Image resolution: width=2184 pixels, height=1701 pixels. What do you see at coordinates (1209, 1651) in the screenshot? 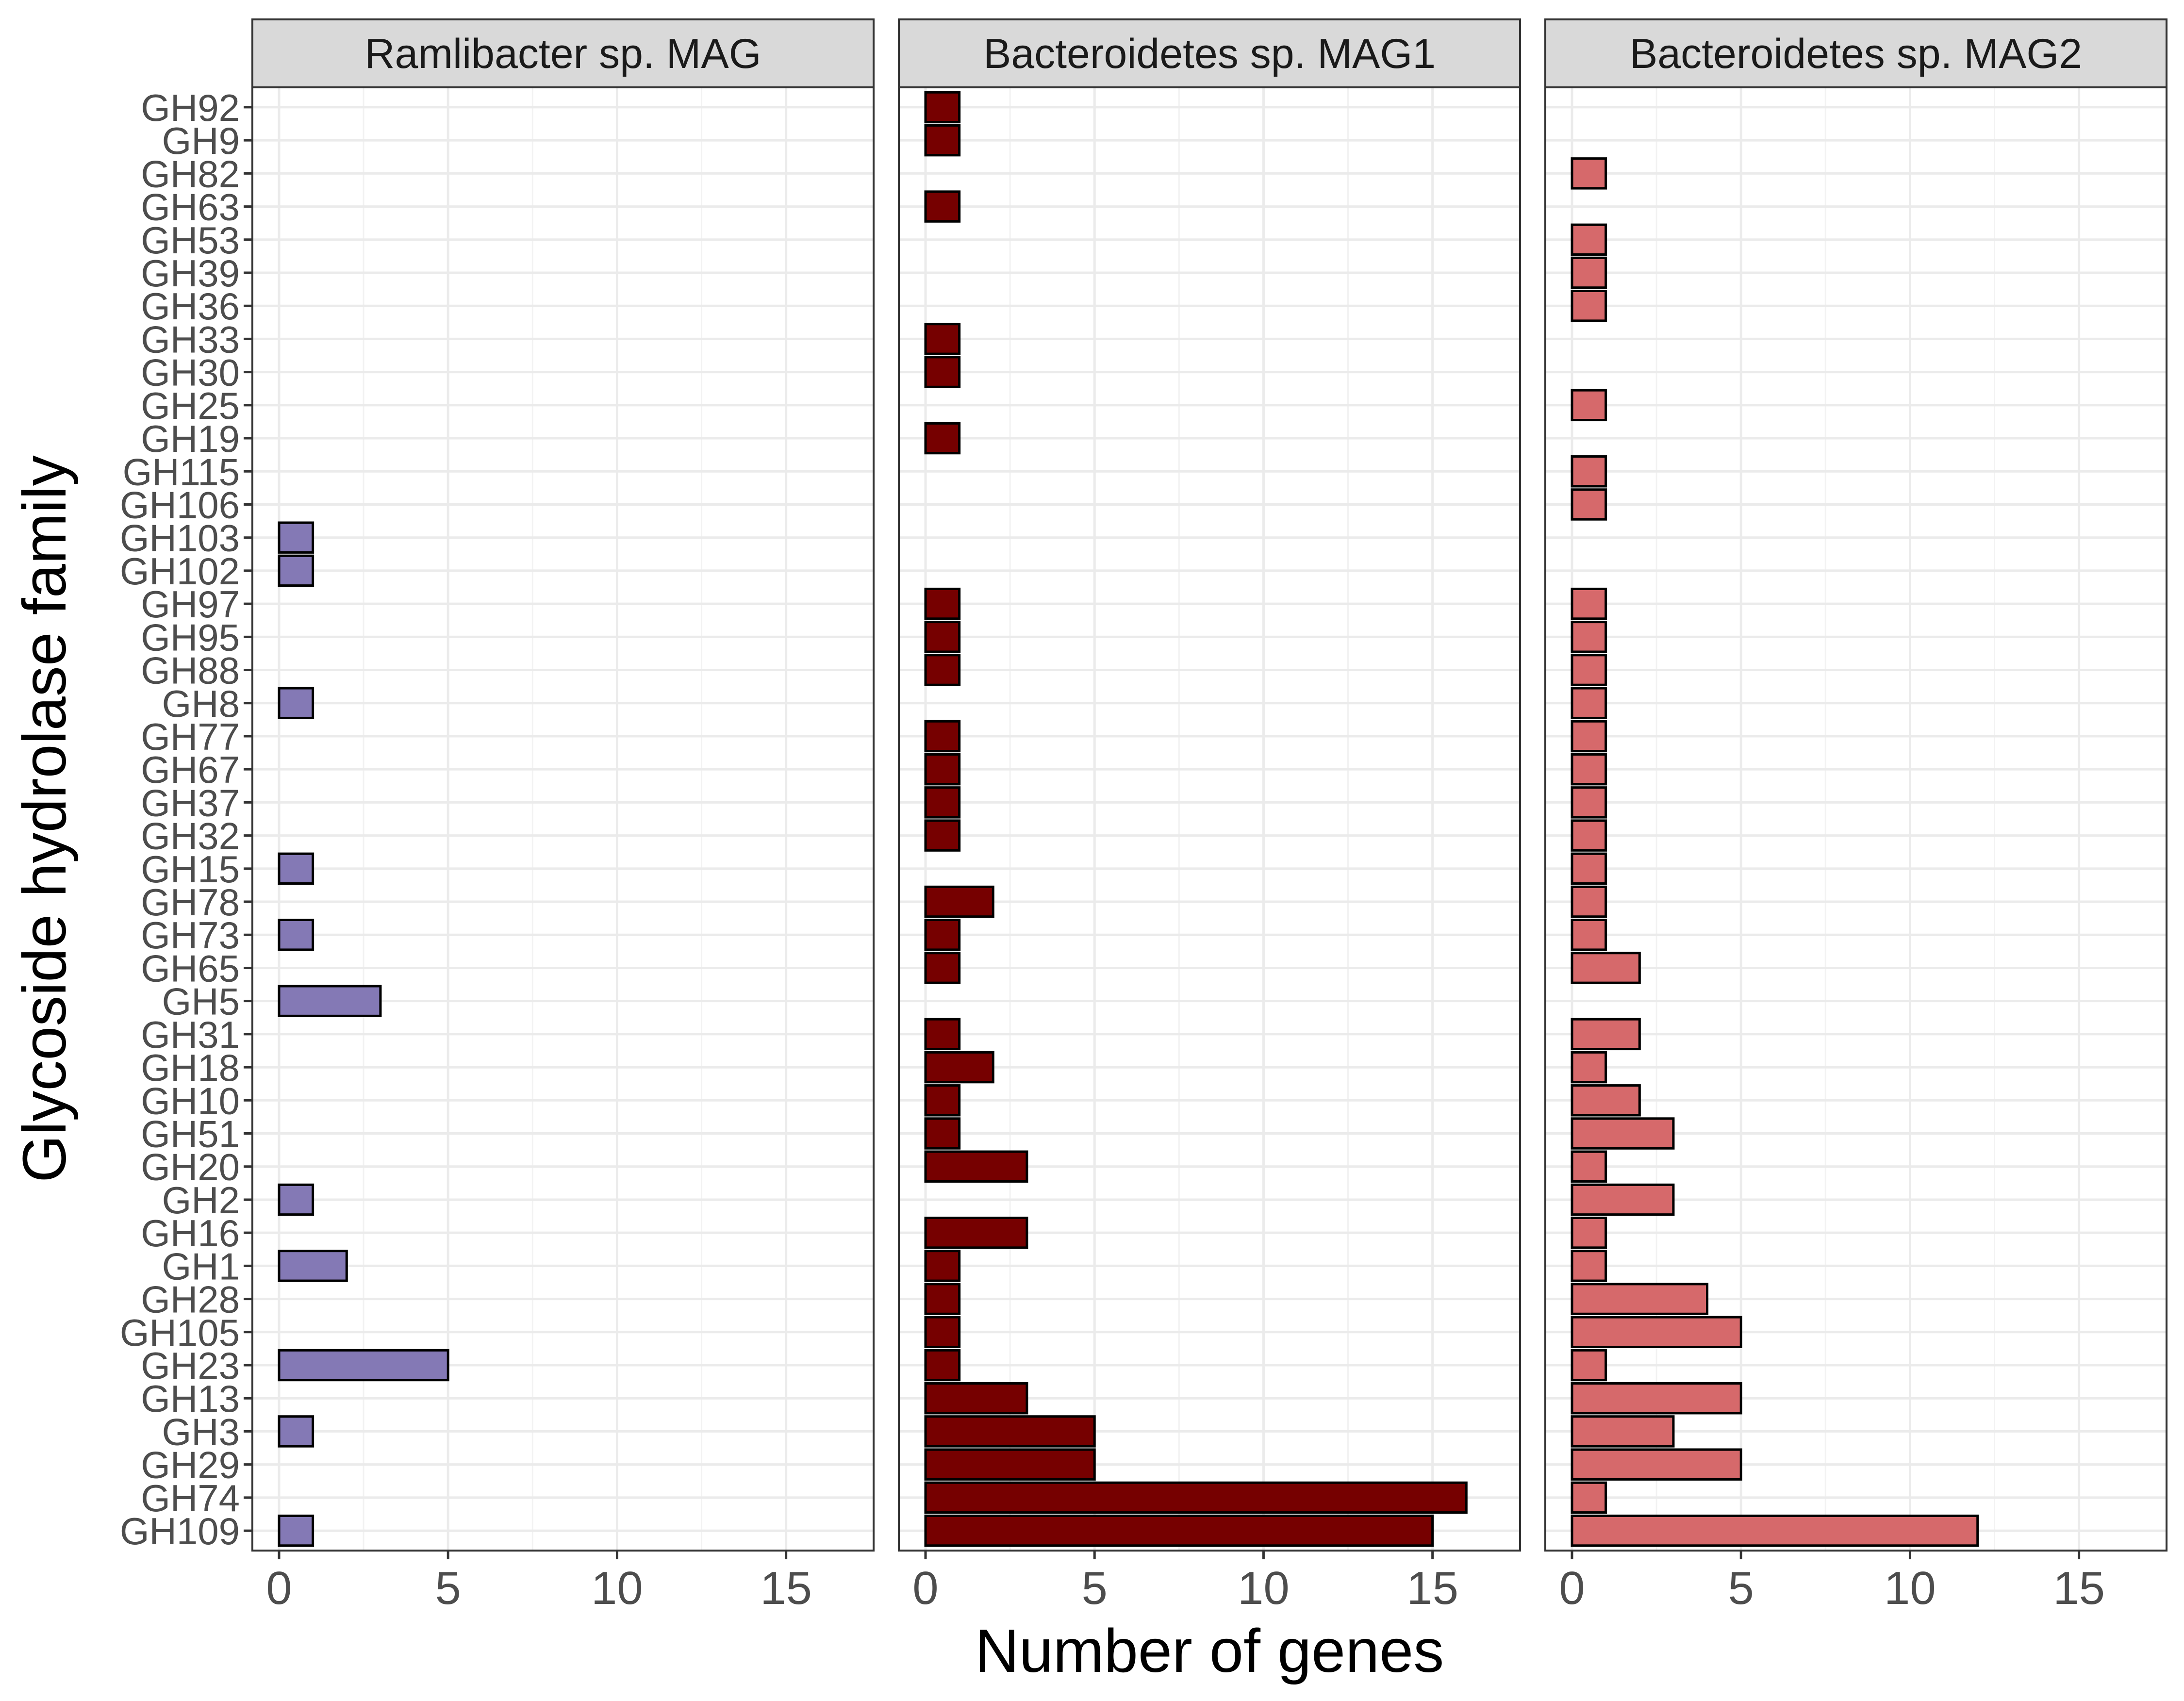
I see `x-axis-title: Number of genes` at bounding box center [1209, 1651].